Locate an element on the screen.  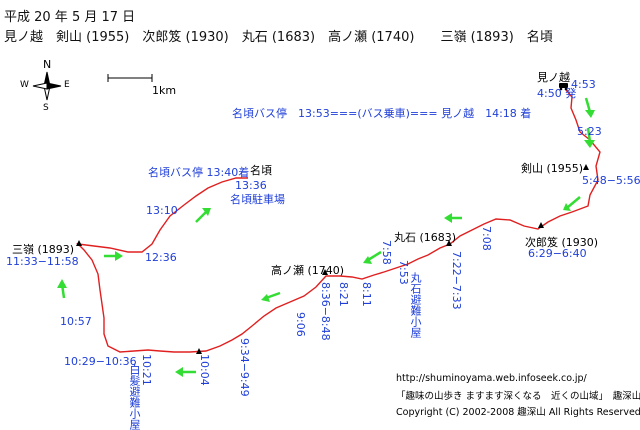
place-takanose: 高ノ瀬 (1740) is located at coordinates (308, 270).